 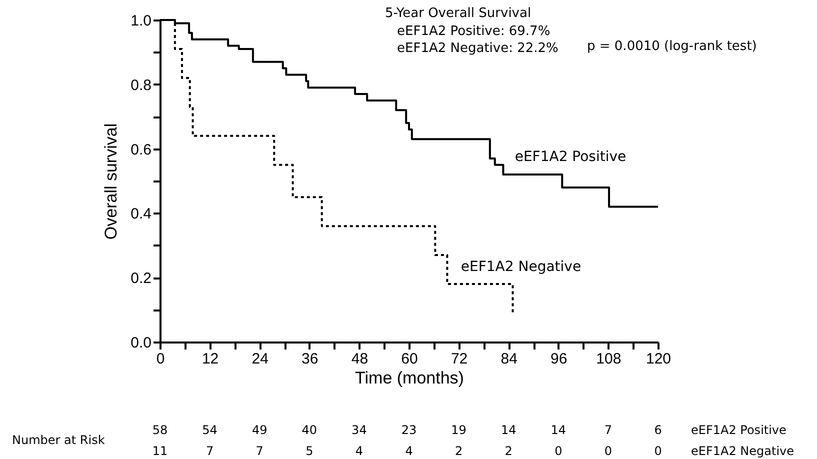 I want to click on x-axis-title: Time (months), so click(x=409, y=378).